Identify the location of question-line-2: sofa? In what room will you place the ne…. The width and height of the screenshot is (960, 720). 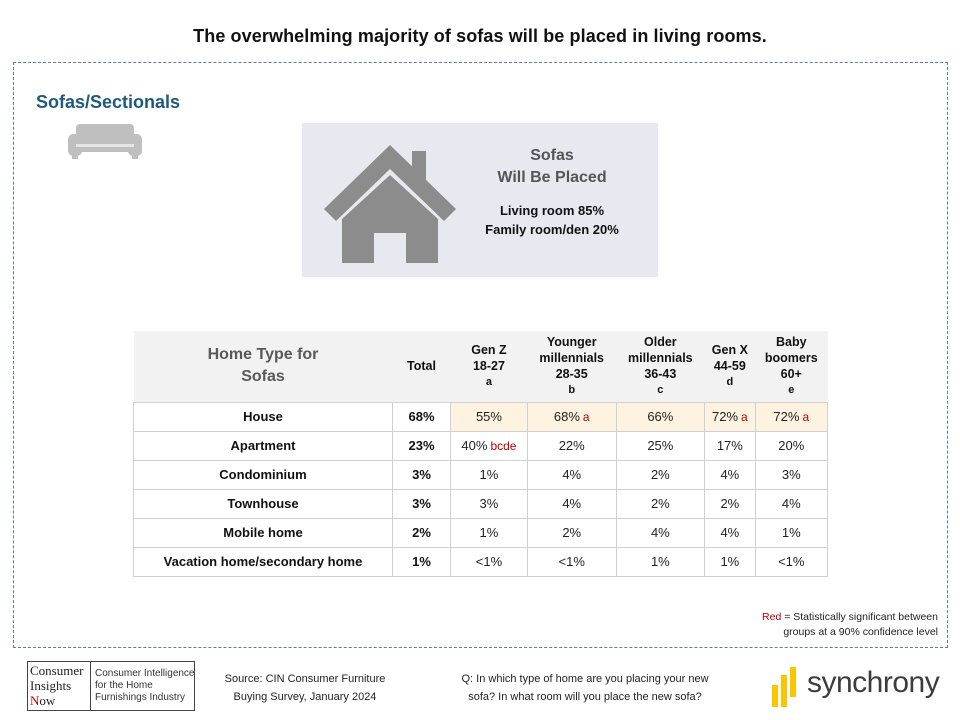
(585, 697).